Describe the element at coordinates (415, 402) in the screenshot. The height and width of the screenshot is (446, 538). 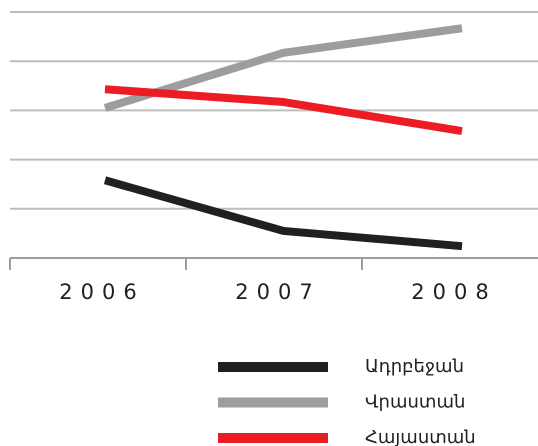
I see `legend-label: Վրաստան` at that location.